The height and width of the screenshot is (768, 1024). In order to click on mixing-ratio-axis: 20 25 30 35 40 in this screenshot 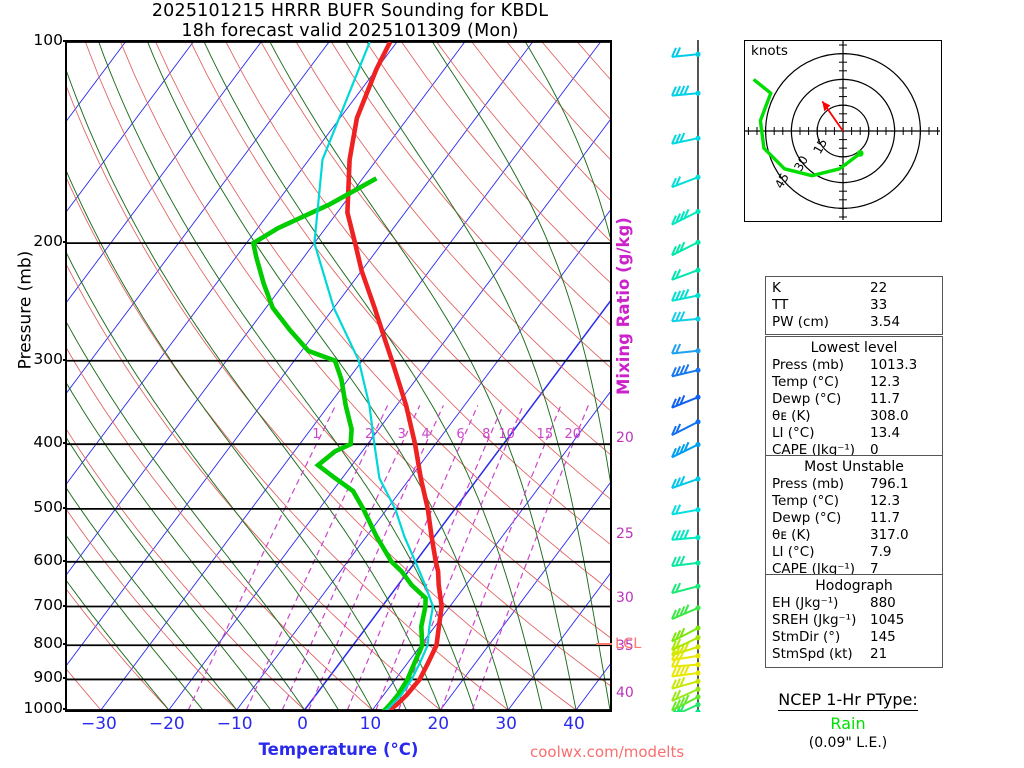, I will do `click(639, 376)`.